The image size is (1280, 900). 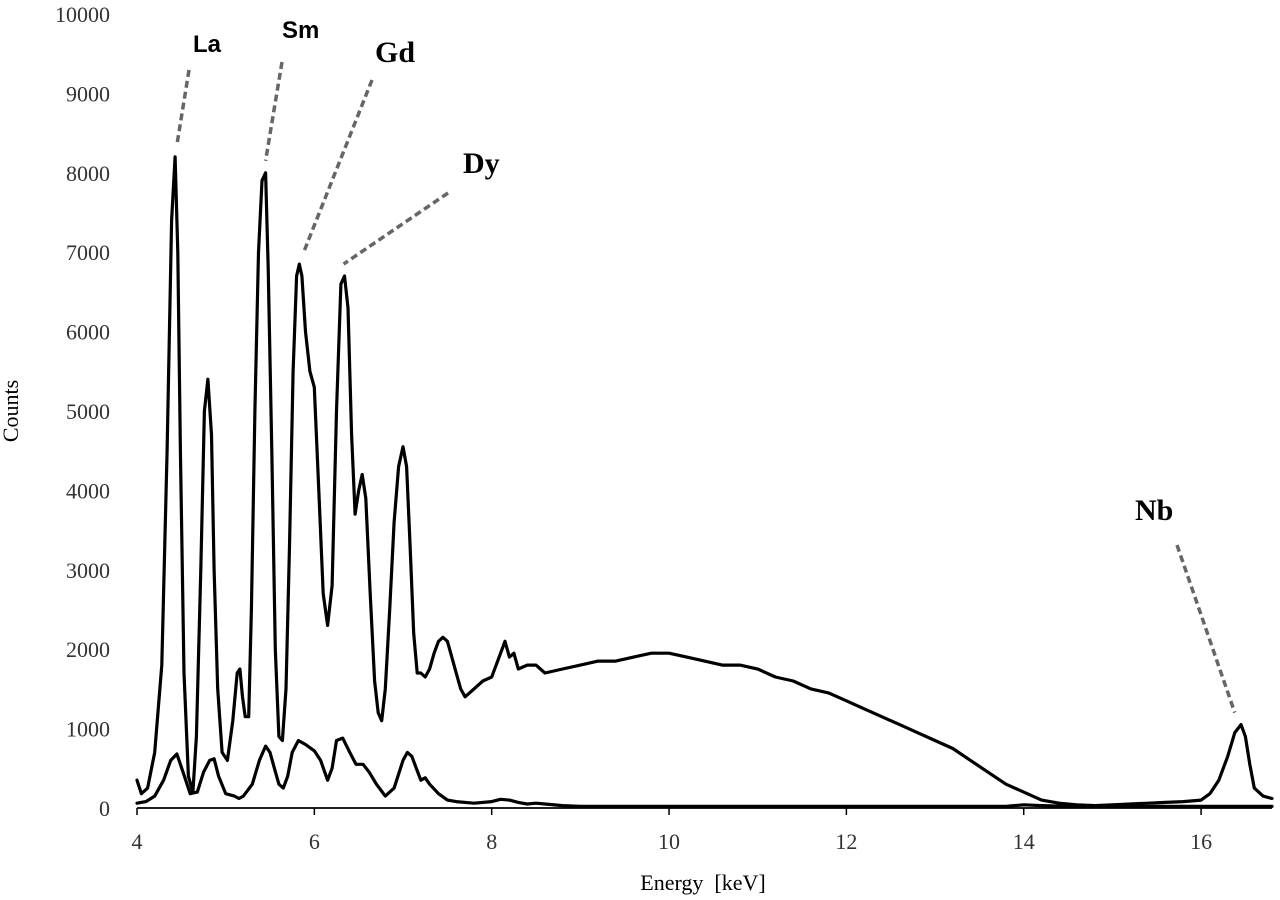 What do you see at coordinates (88, 252) in the screenshot?
I see `y-tick-label: 7000` at bounding box center [88, 252].